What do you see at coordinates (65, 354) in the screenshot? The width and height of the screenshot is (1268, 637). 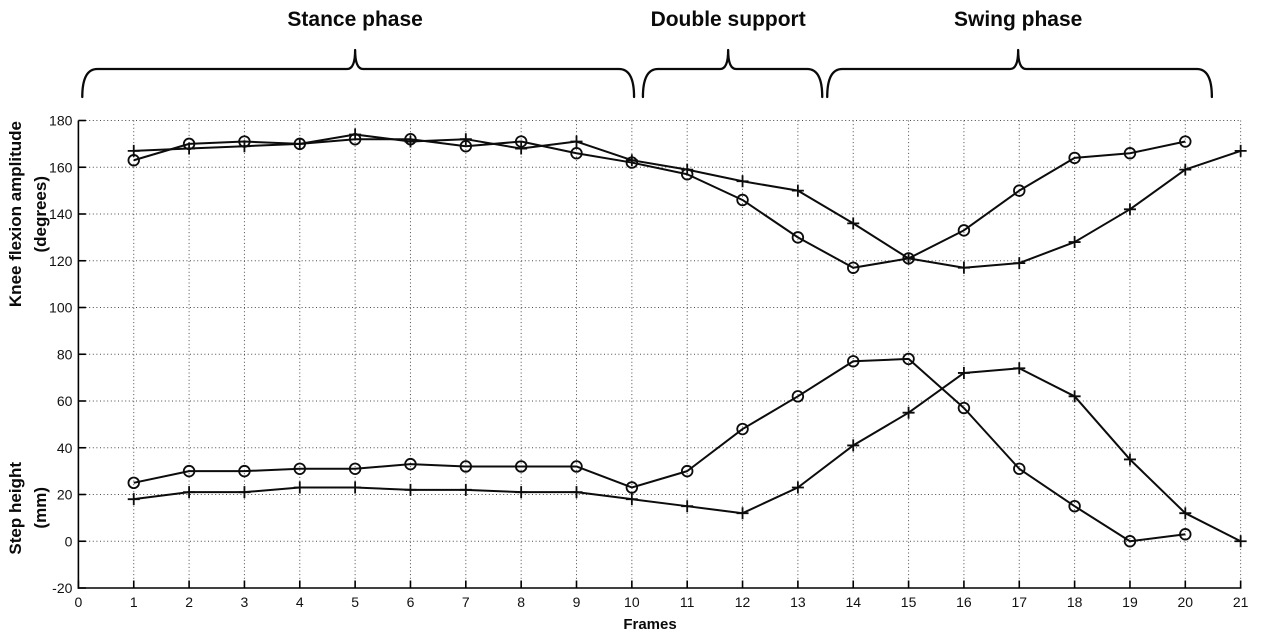 I see `y-tick-label: 80` at bounding box center [65, 354].